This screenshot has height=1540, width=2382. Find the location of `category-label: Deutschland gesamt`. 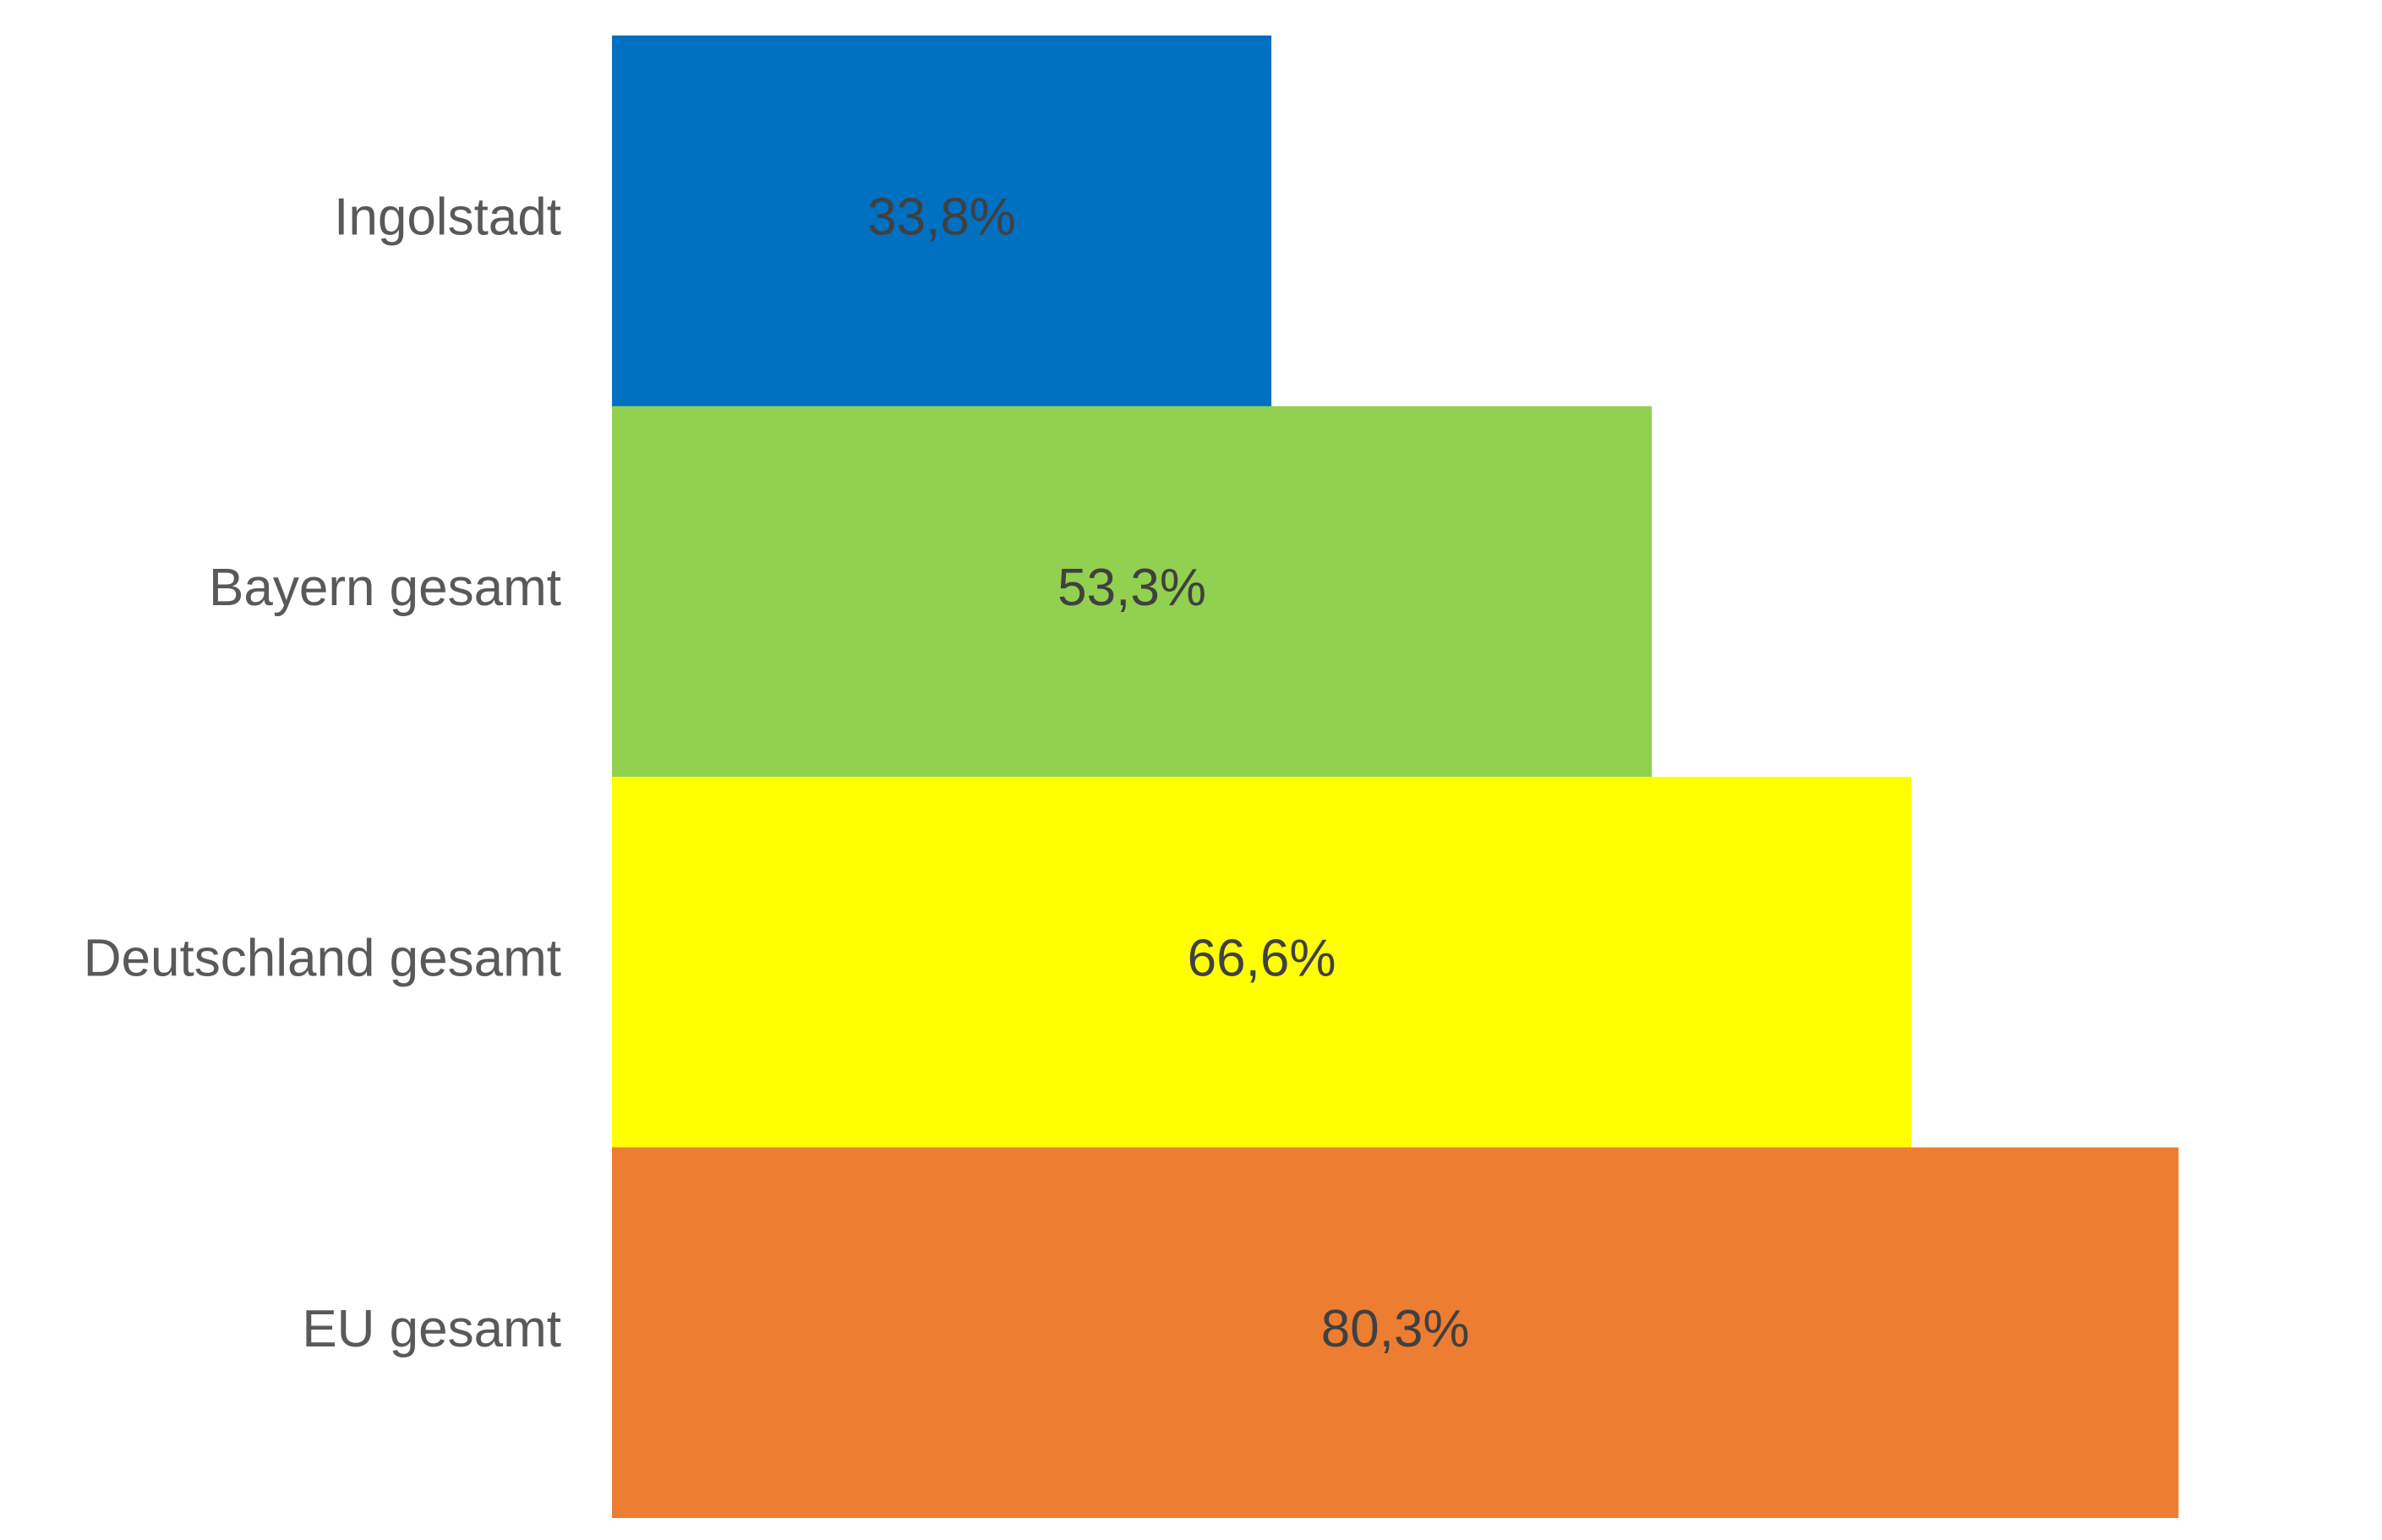

category-label: Deutschland gesamt is located at coordinates (322, 959).